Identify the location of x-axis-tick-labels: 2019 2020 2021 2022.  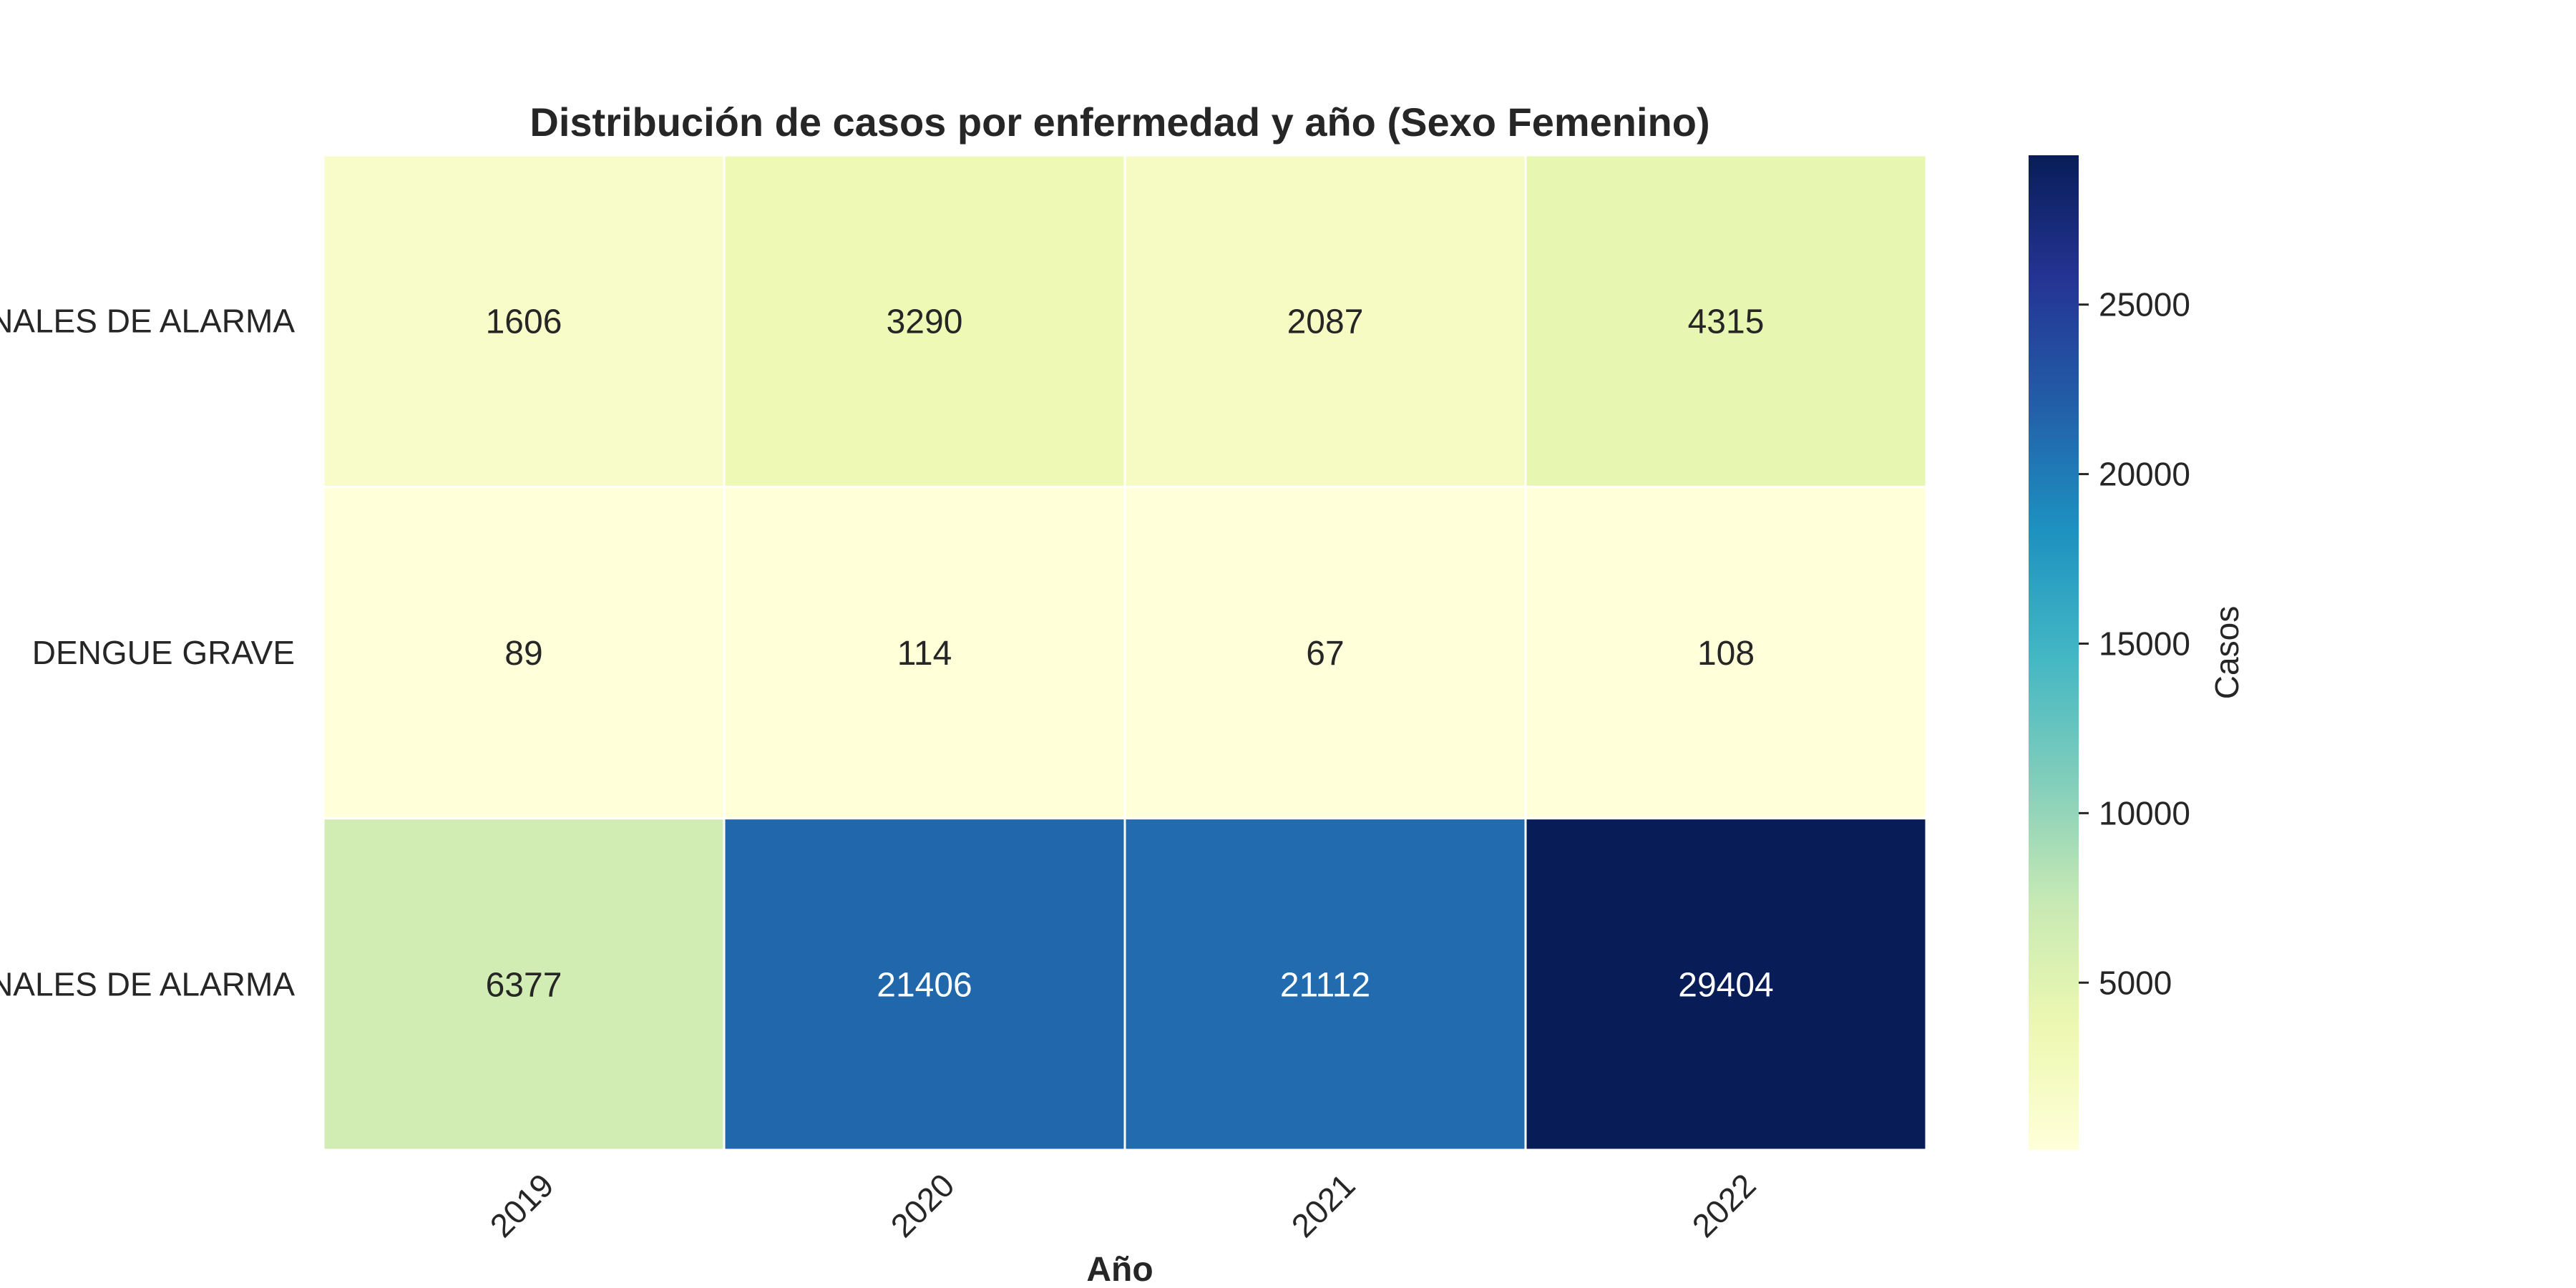
(1123, 1205).